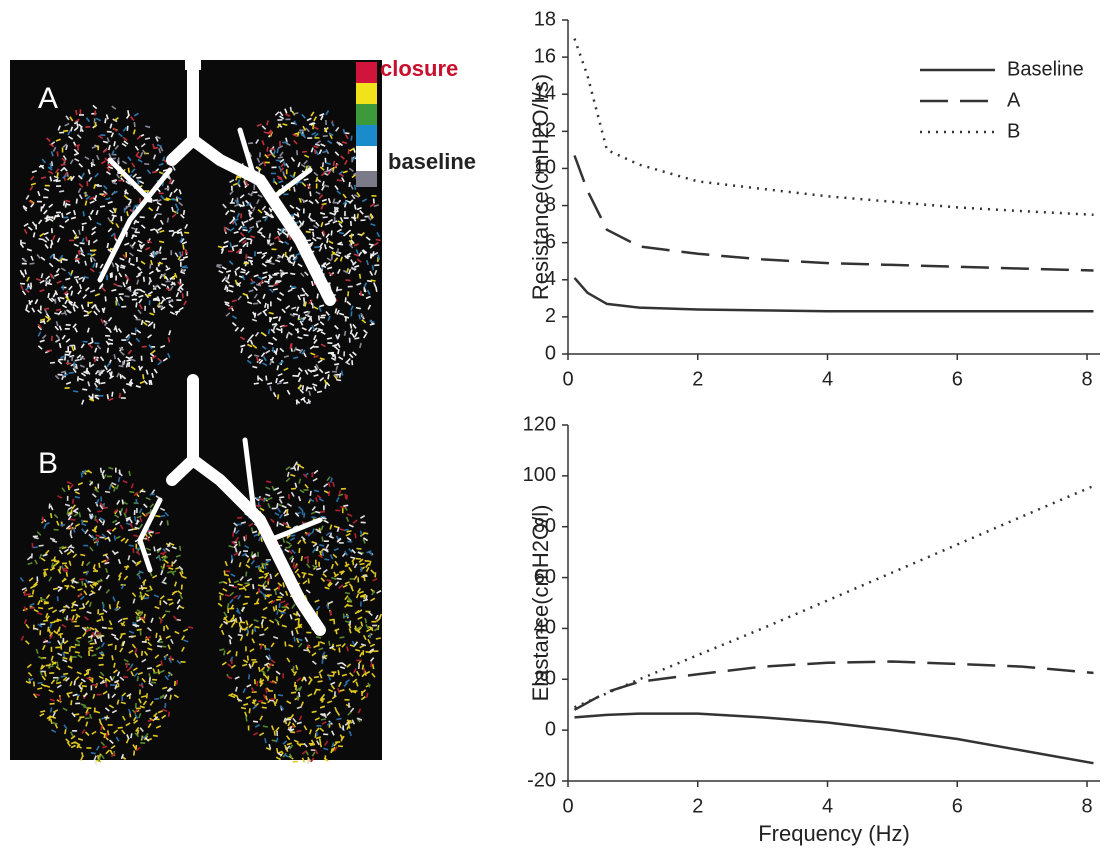 The width and height of the screenshot is (1112, 857). I want to click on x-axis-label: Frequency (Hz), so click(834, 833).